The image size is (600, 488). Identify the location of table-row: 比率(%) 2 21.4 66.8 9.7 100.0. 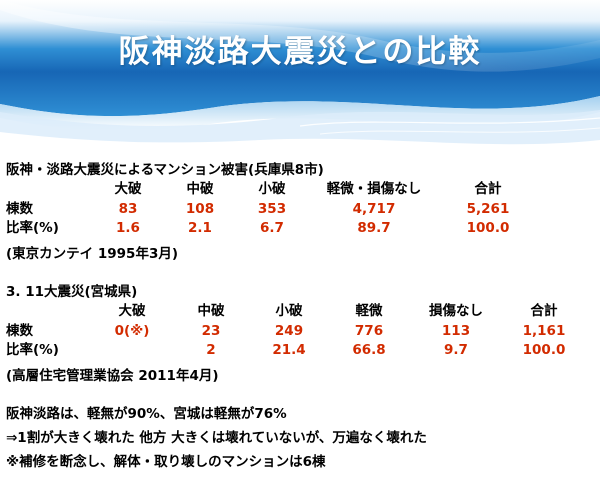
(296, 351).